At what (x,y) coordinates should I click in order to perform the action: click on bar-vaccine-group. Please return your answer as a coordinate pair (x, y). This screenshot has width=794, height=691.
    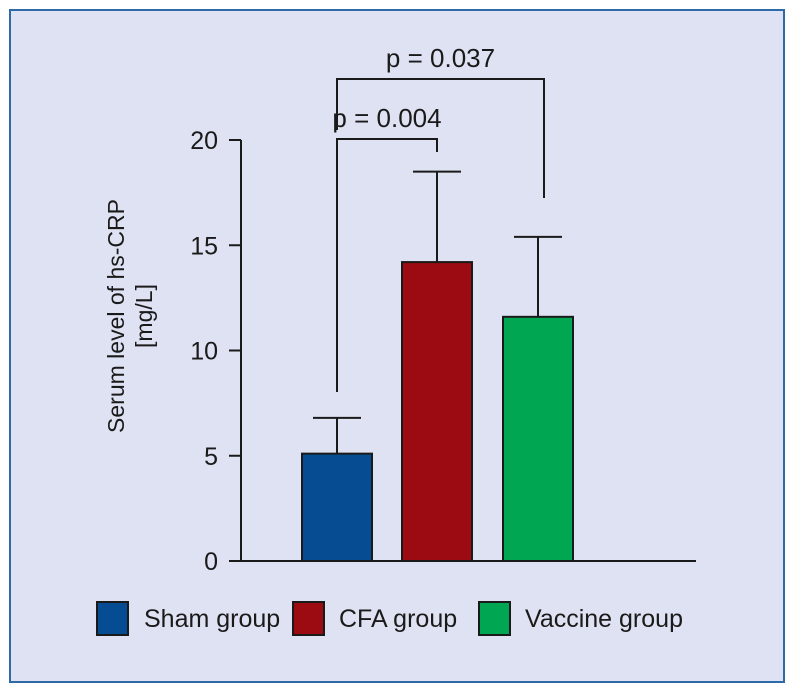
    Looking at the image, I should click on (538, 438).